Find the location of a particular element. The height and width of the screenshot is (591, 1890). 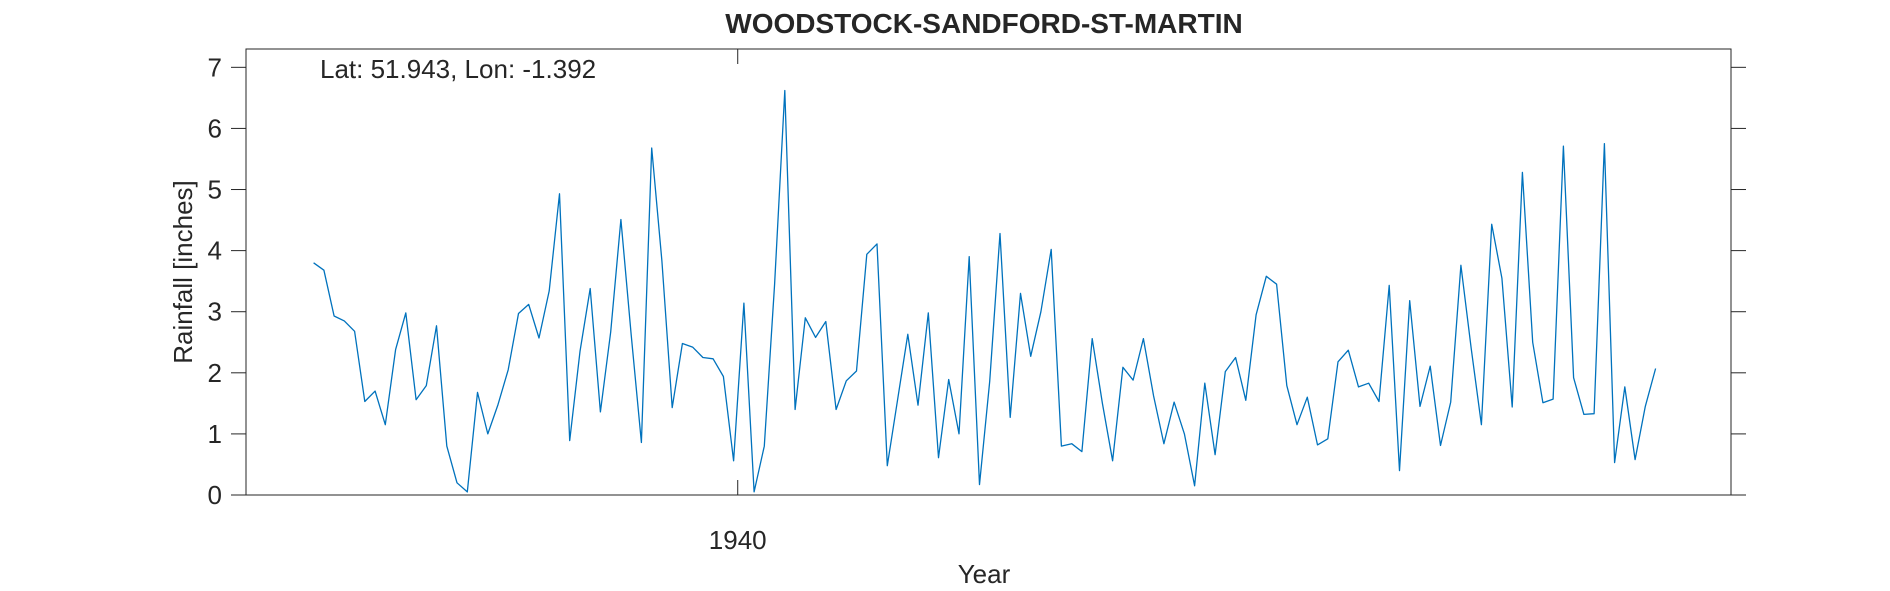

y-tick-label: 5 is located at coordinates (215, 190).